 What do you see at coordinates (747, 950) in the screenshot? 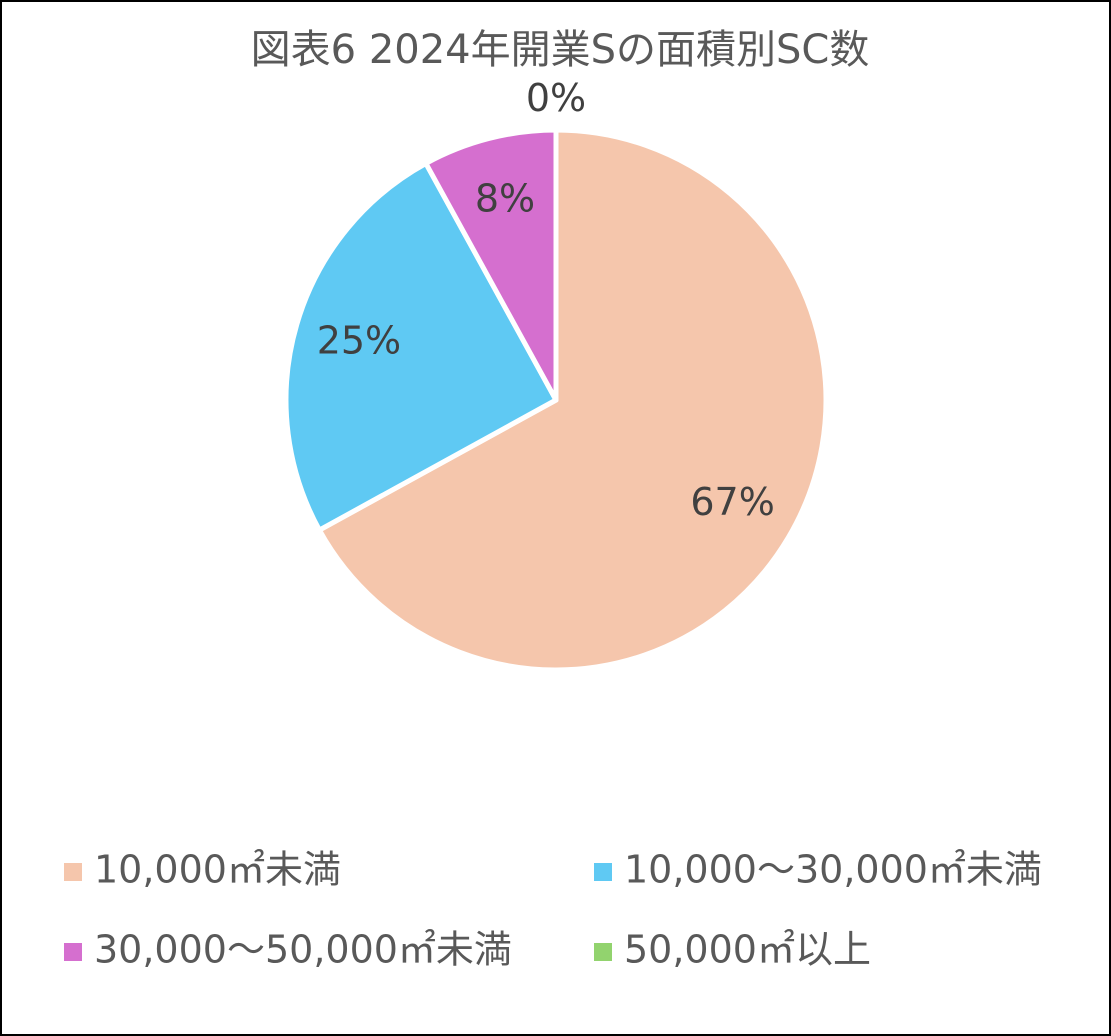
I see `legend-label: 50,000㎡以上` at bounding box center [747, 950].